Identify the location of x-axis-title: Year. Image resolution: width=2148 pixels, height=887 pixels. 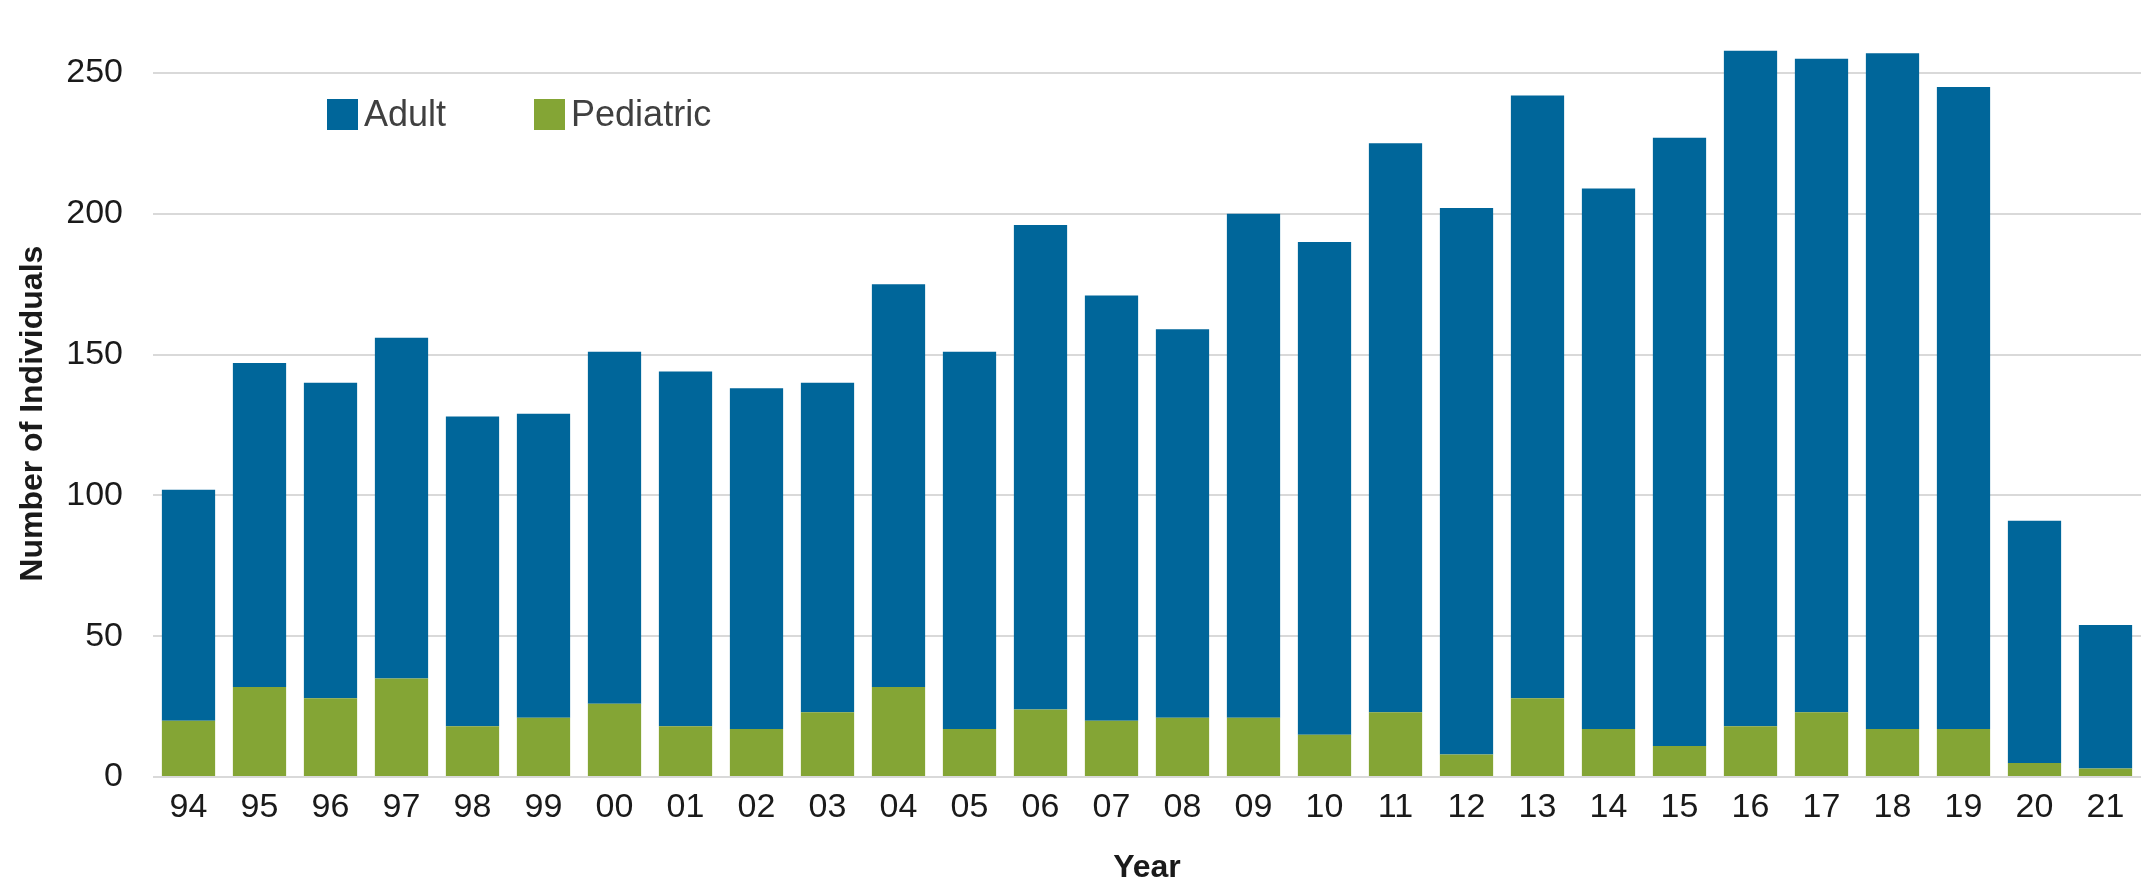
(1147, 865).